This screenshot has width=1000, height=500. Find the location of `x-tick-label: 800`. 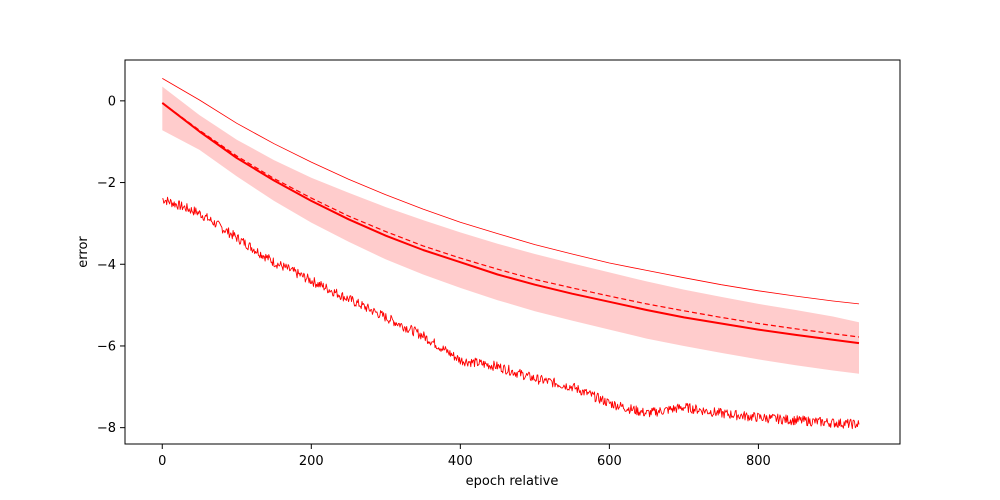

x-tick-label: 800 is located at coordinates (758, 461).